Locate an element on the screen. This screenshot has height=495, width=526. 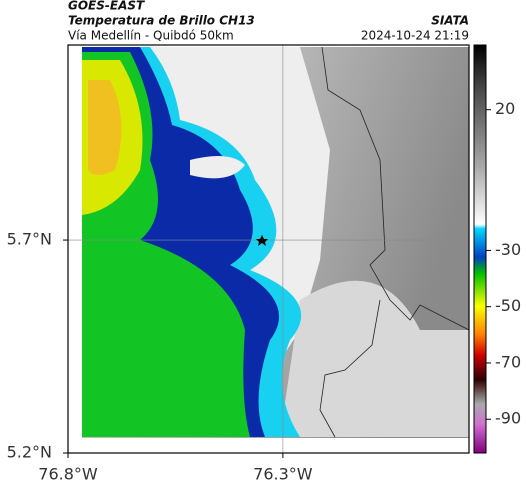
timestamp: 2024-10-24 21:19 is located at coordinates (415, 36).